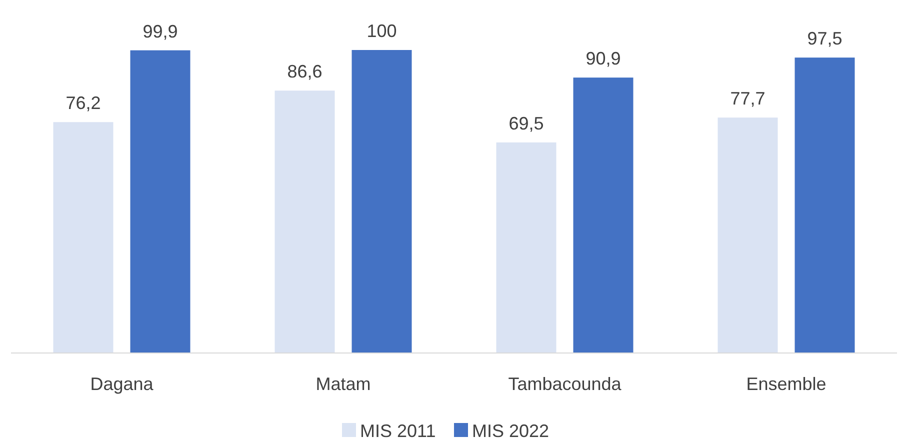 The width and height of the screenshot is (908, 445). I want to click on data-label: 76,2, so click(83, 103).